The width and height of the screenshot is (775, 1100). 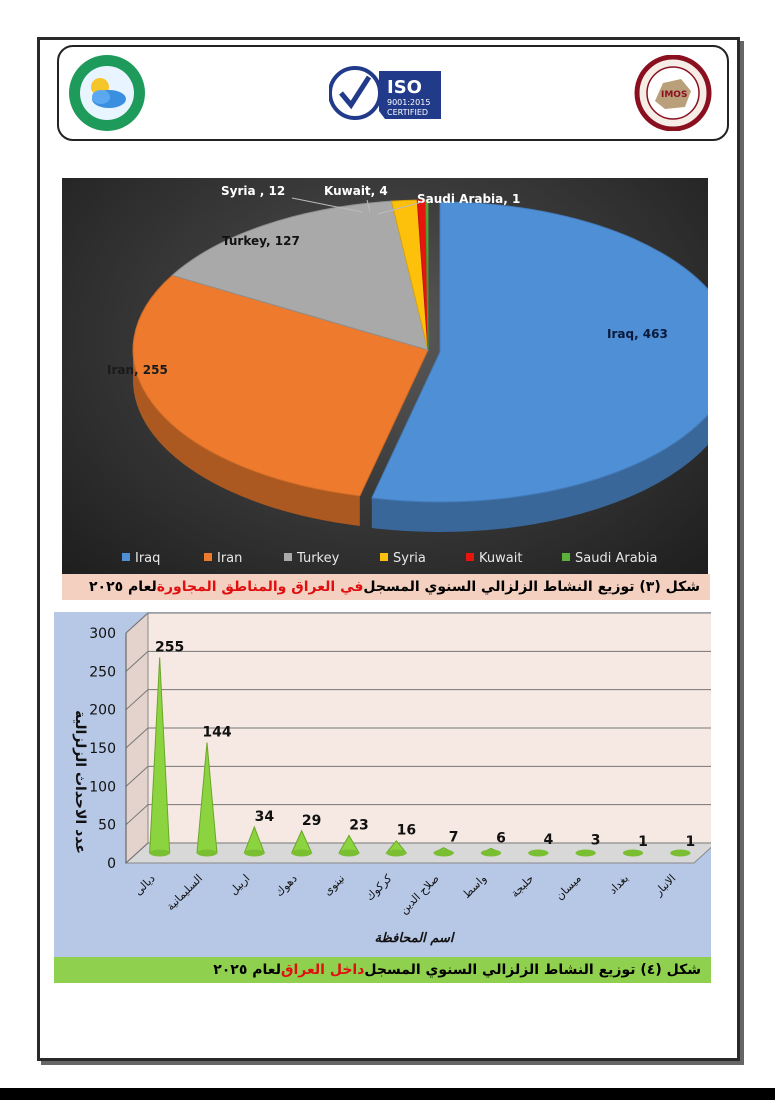 What do you see at coordinates (137, 370) in the screenshot?
I see `pie-data-label: Iran, 255` at bounding box center [137, 370].